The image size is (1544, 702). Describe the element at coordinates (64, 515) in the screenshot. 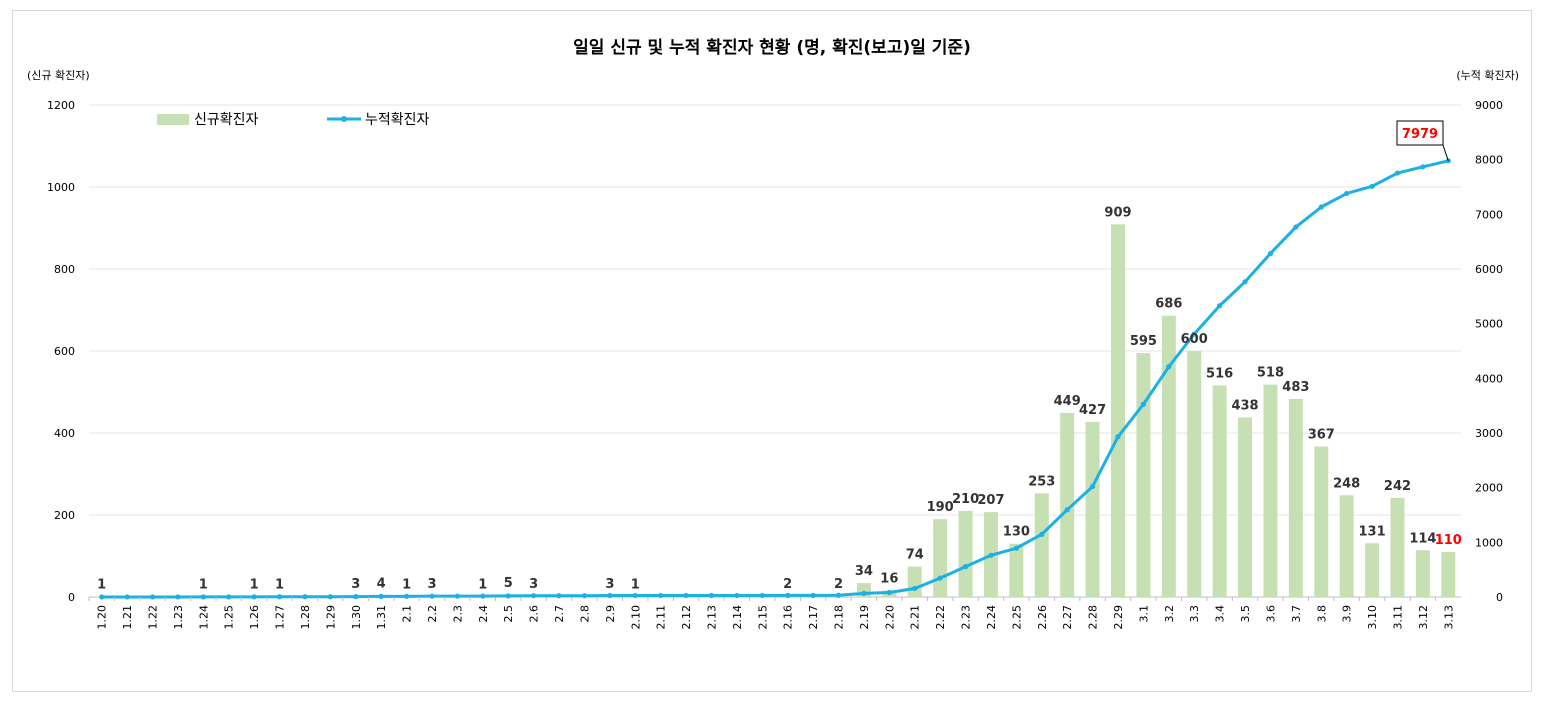

I see `left-tick-label: 200` at that location.